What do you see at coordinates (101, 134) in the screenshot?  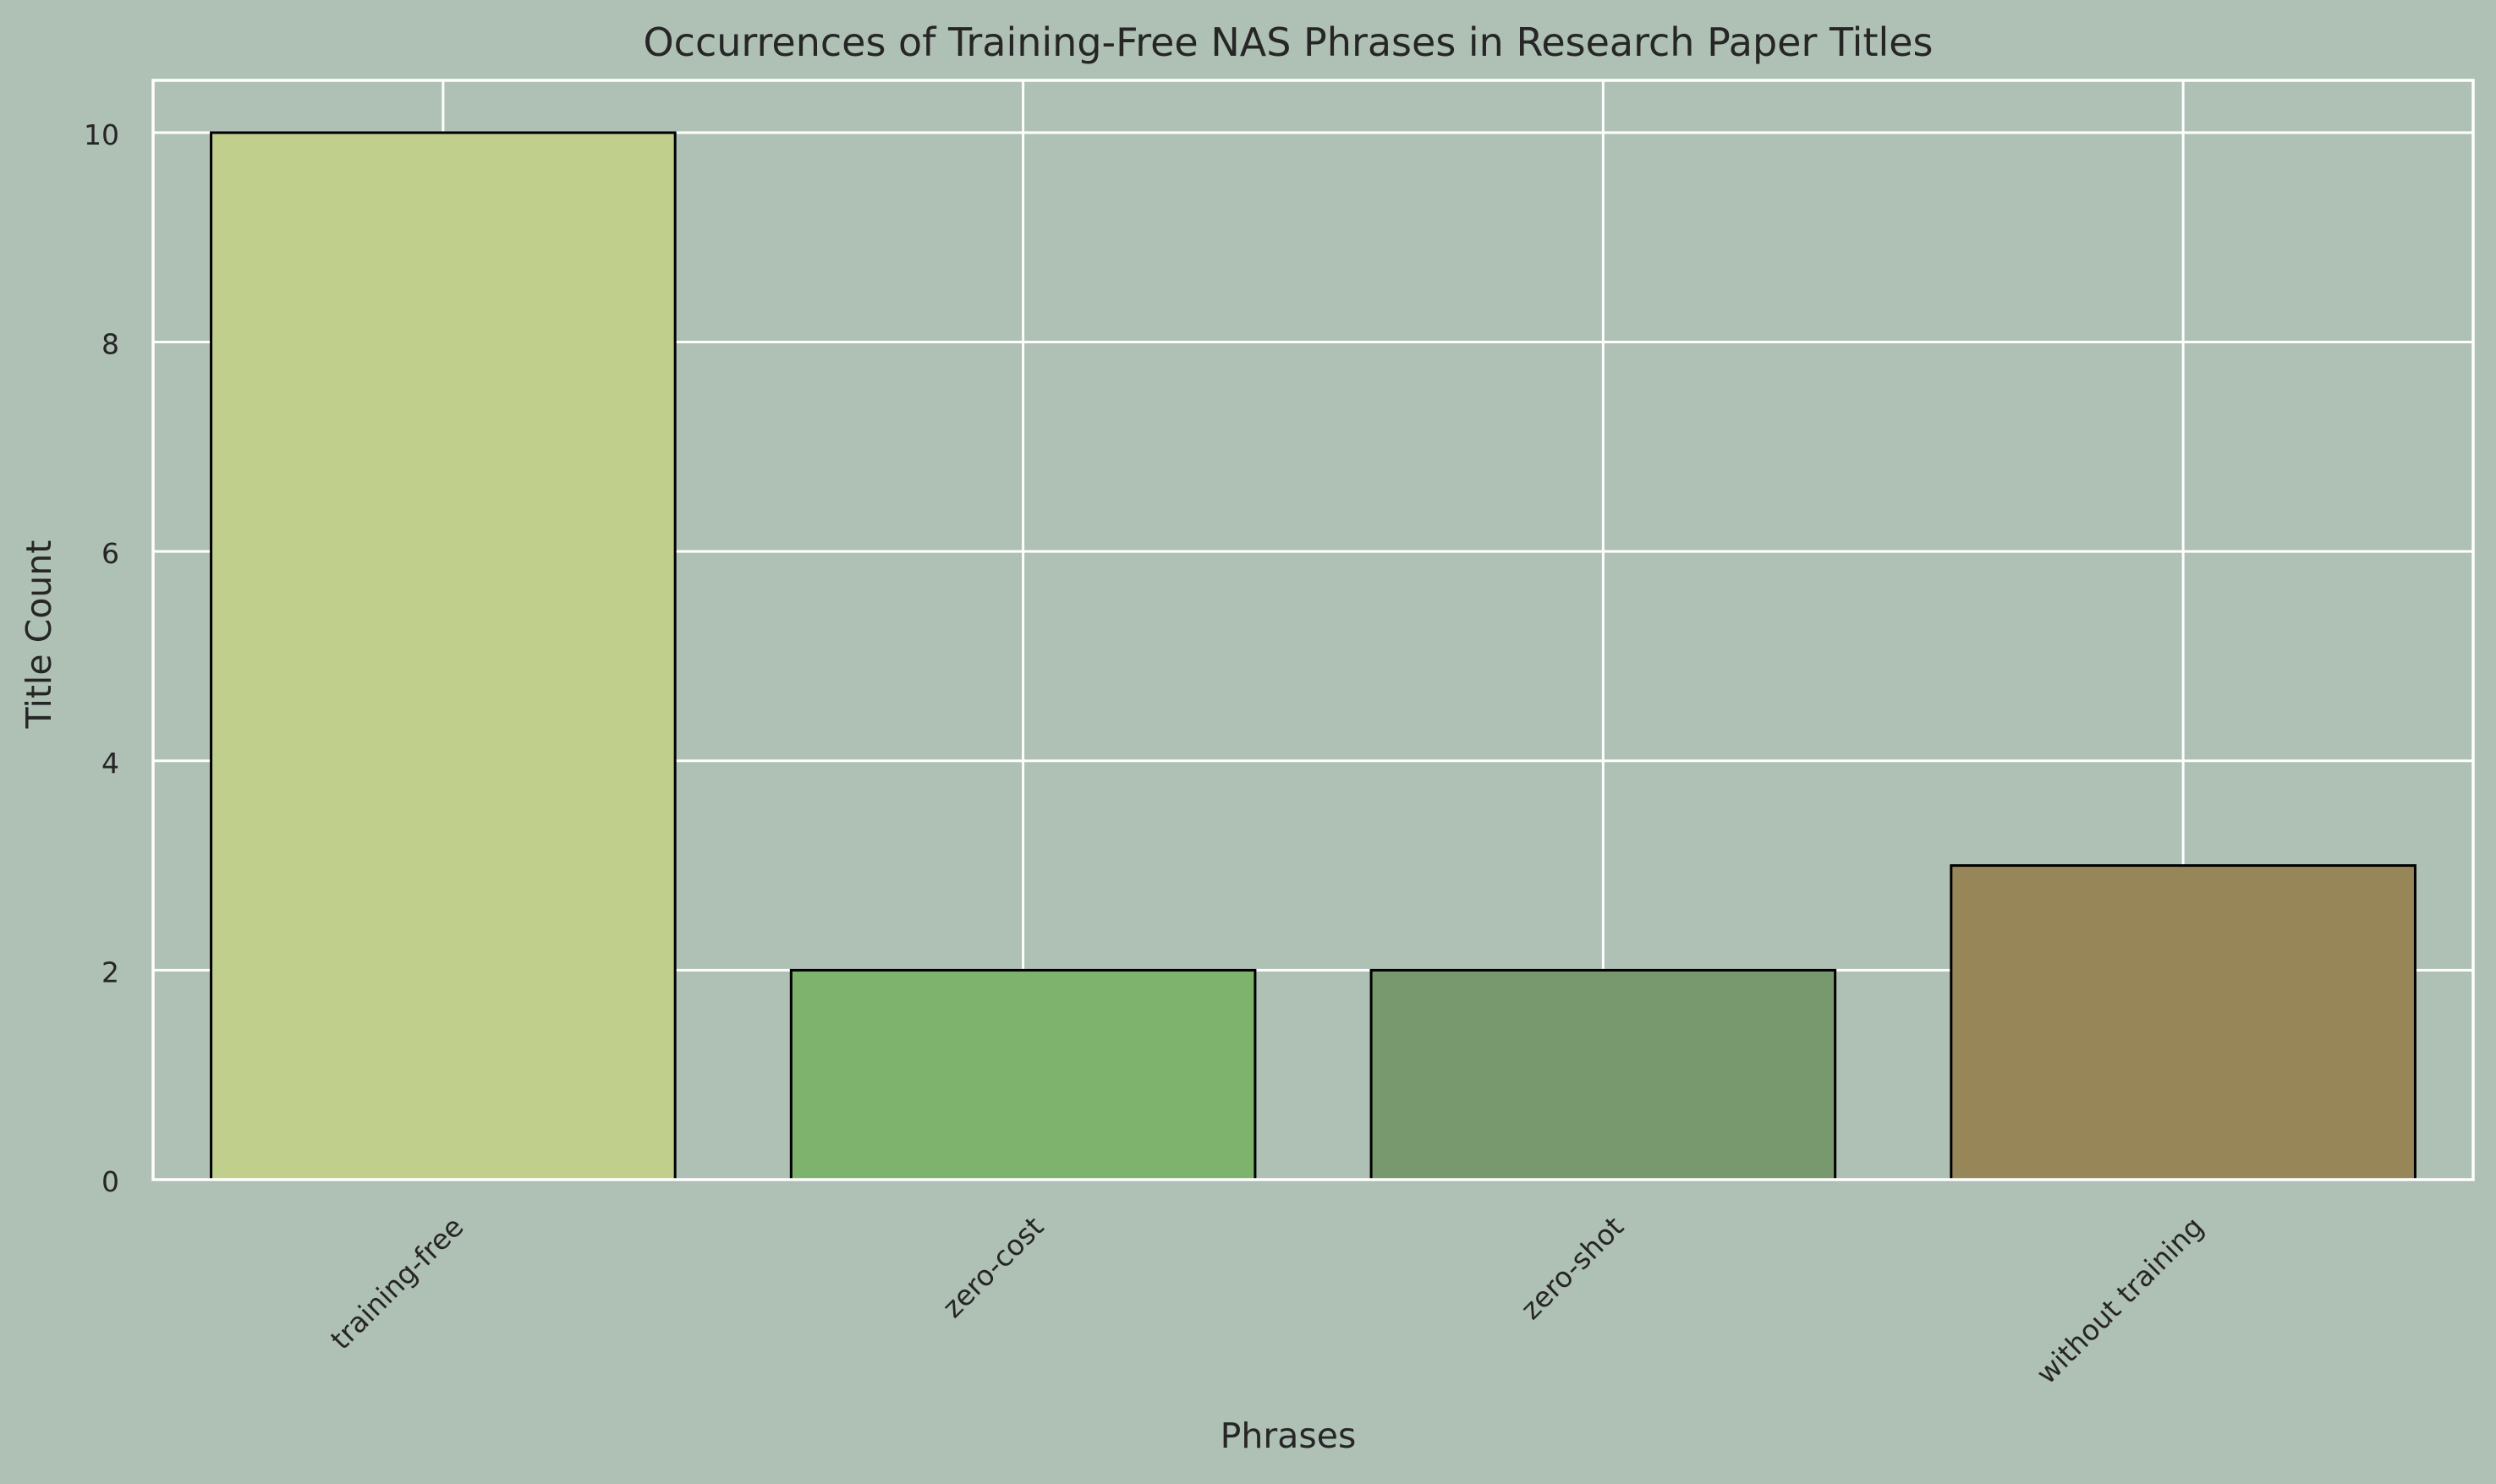 I see `y-tick-label: 10` at bounding box center [101, 134].